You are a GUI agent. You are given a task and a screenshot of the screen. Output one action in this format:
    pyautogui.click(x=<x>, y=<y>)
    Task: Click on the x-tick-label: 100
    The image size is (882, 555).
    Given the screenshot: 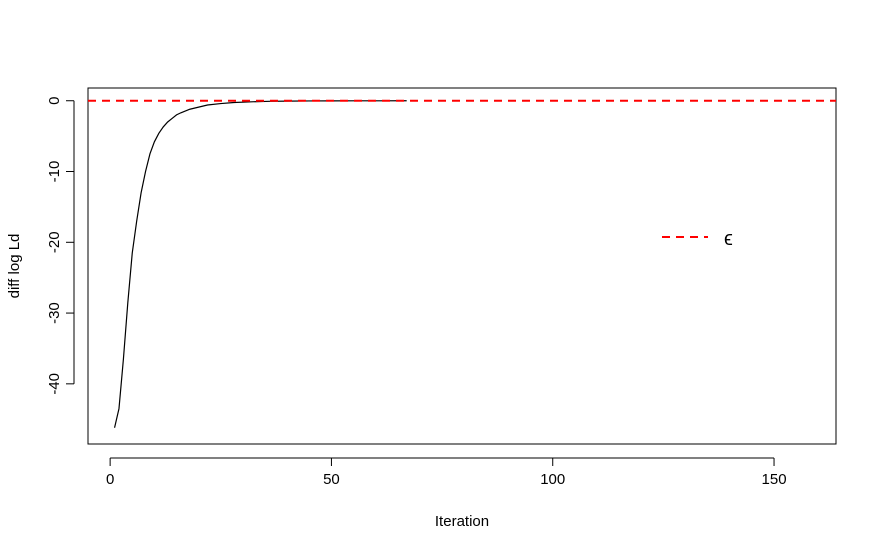 What is the action you would take?
    pyautogui.click(x=552, y=479)
    